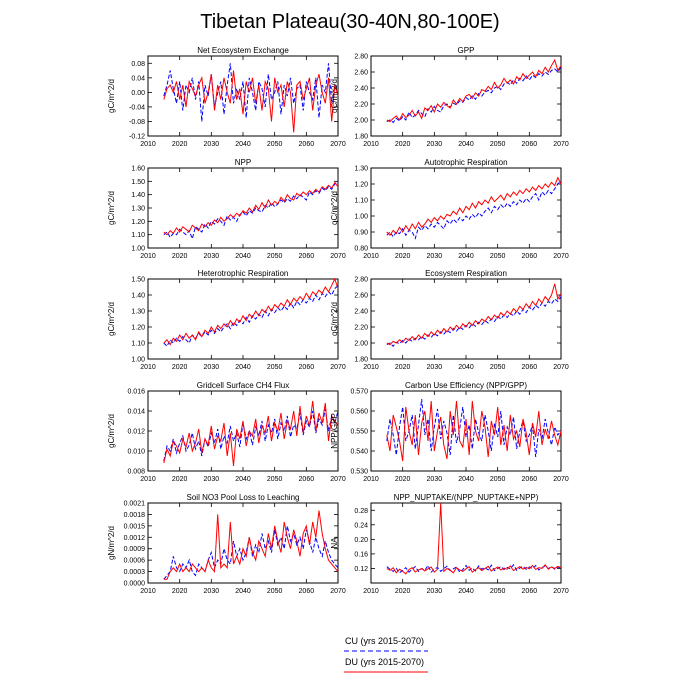 The height and width of the screenshot is (700, 700). I want to click on y-tick-label: 0.16, so click(361, 554).